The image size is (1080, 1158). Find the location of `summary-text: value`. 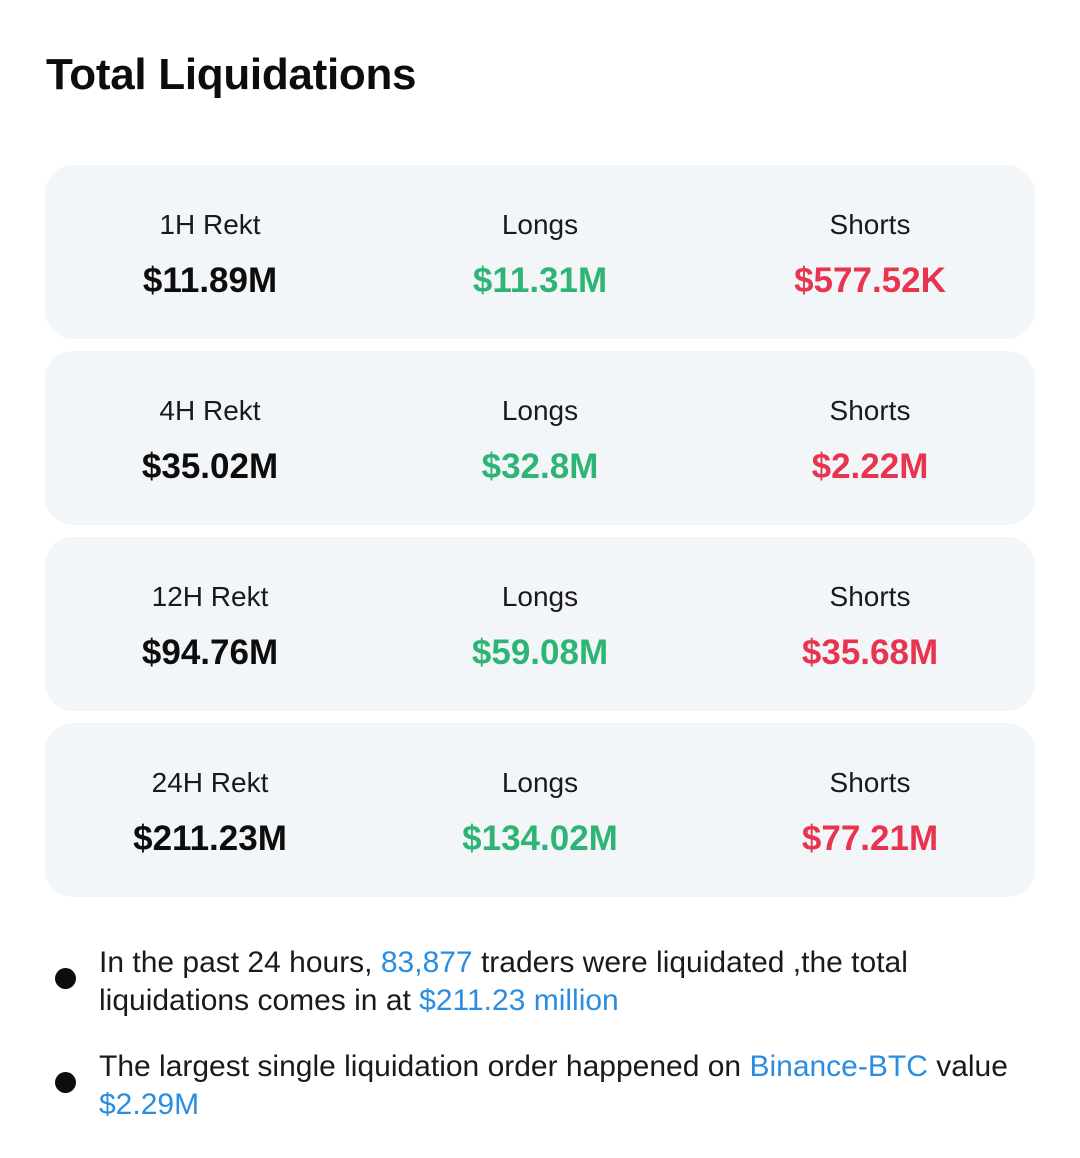

summary-text: value is located at coordinates (967, 1066).